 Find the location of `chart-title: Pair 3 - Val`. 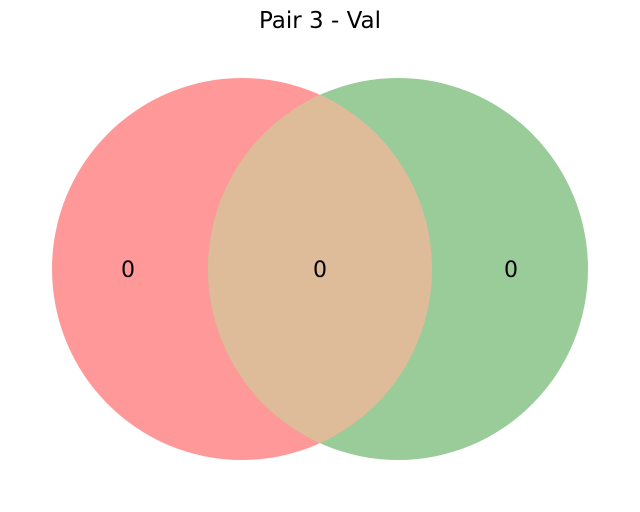

chart-title: Pair 3 - Val is located at coordinates (320, 21).